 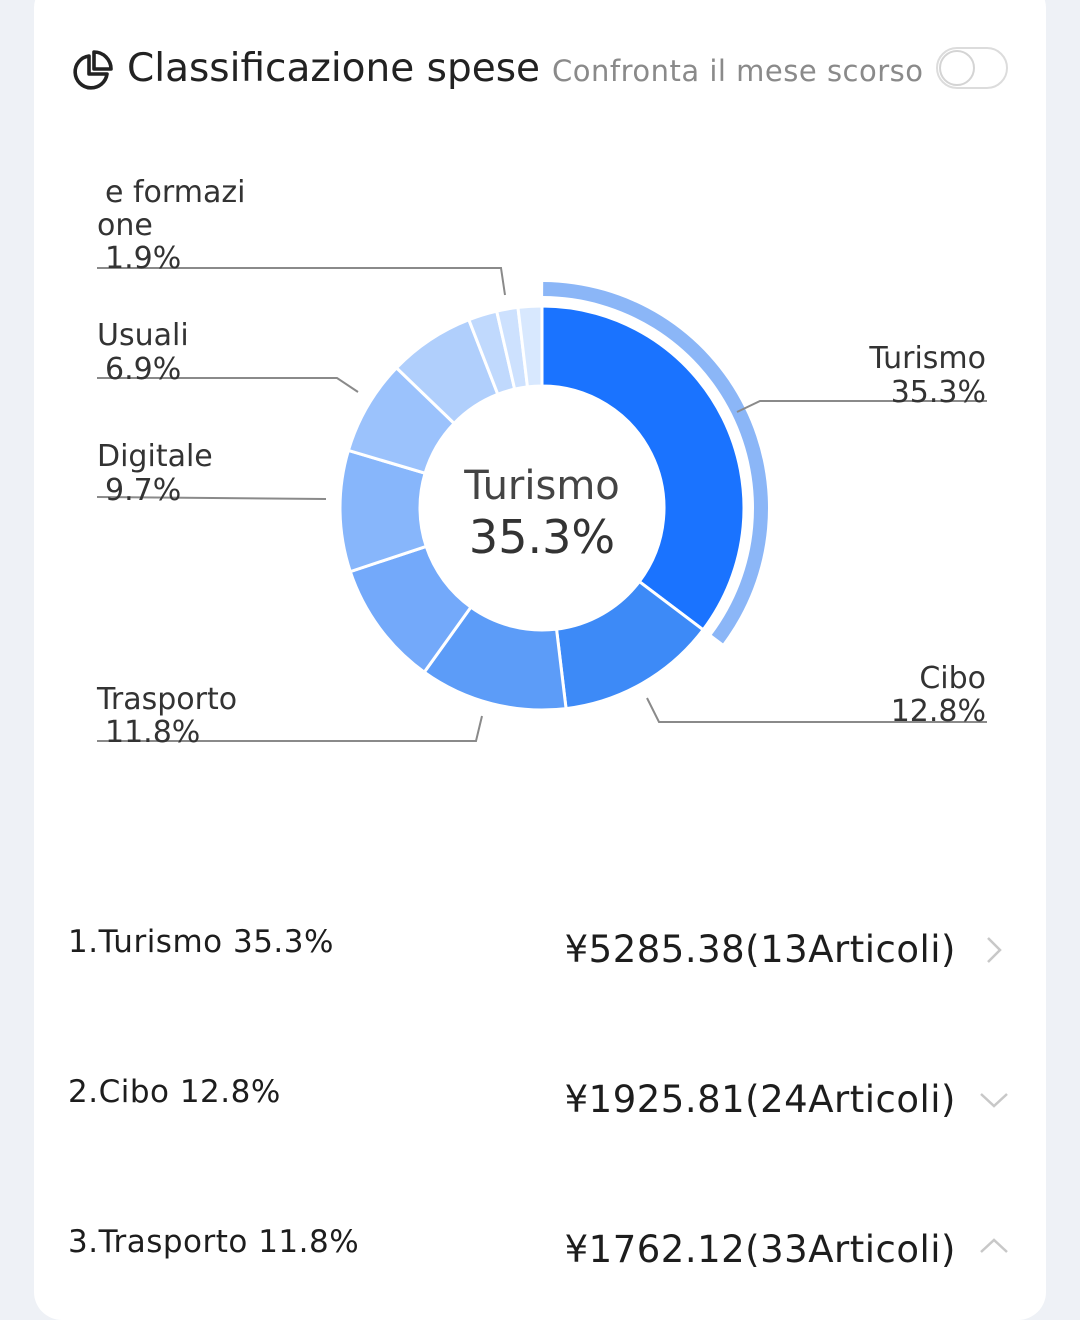 What do you see at coordinates (143, 369) in the screenshot?
I see `slice-label-usuali-percent: 6.9%` at bounding box center [143, 369].